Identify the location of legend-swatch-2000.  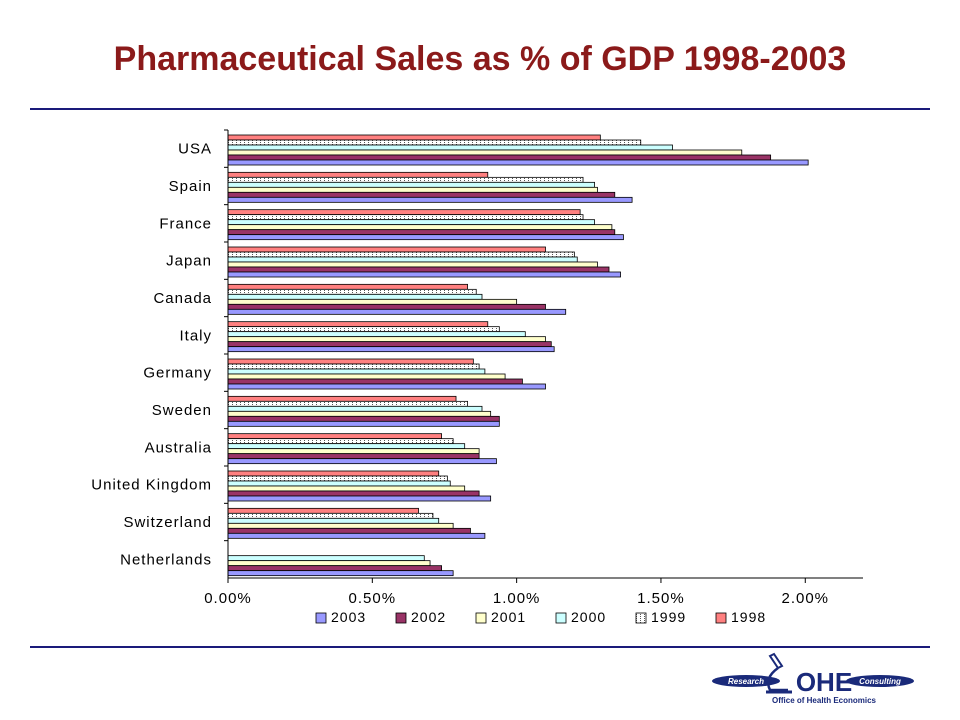
(561, 618).